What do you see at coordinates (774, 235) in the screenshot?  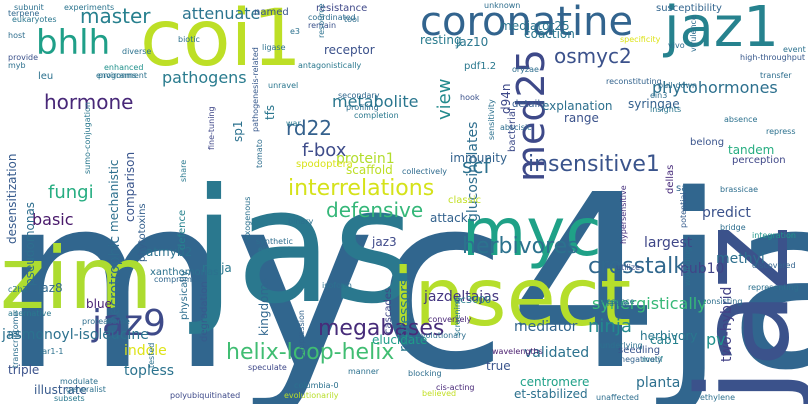 I see `cloud-word: integration` at bounding box center [774, 235].